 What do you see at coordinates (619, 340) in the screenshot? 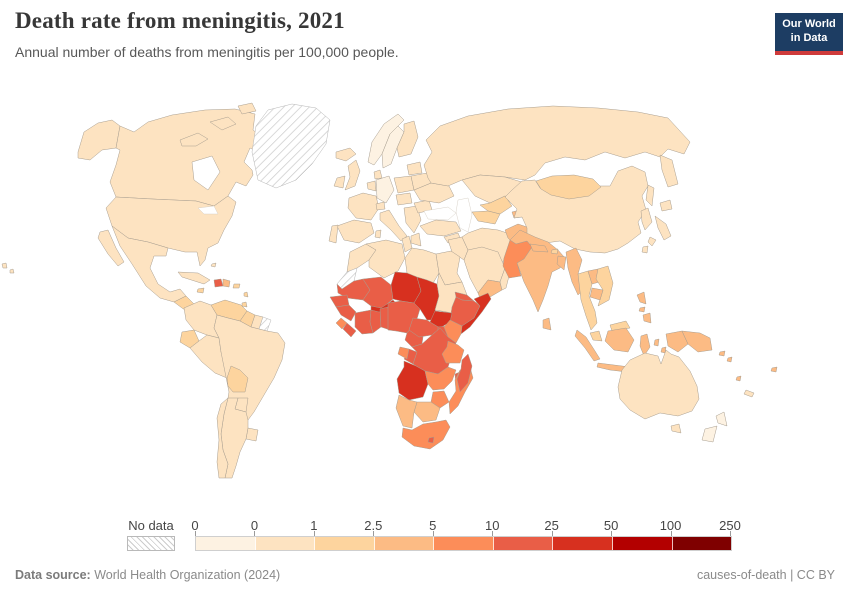
I see `country-indonesia-borneo` at bounding box center [619, 340].